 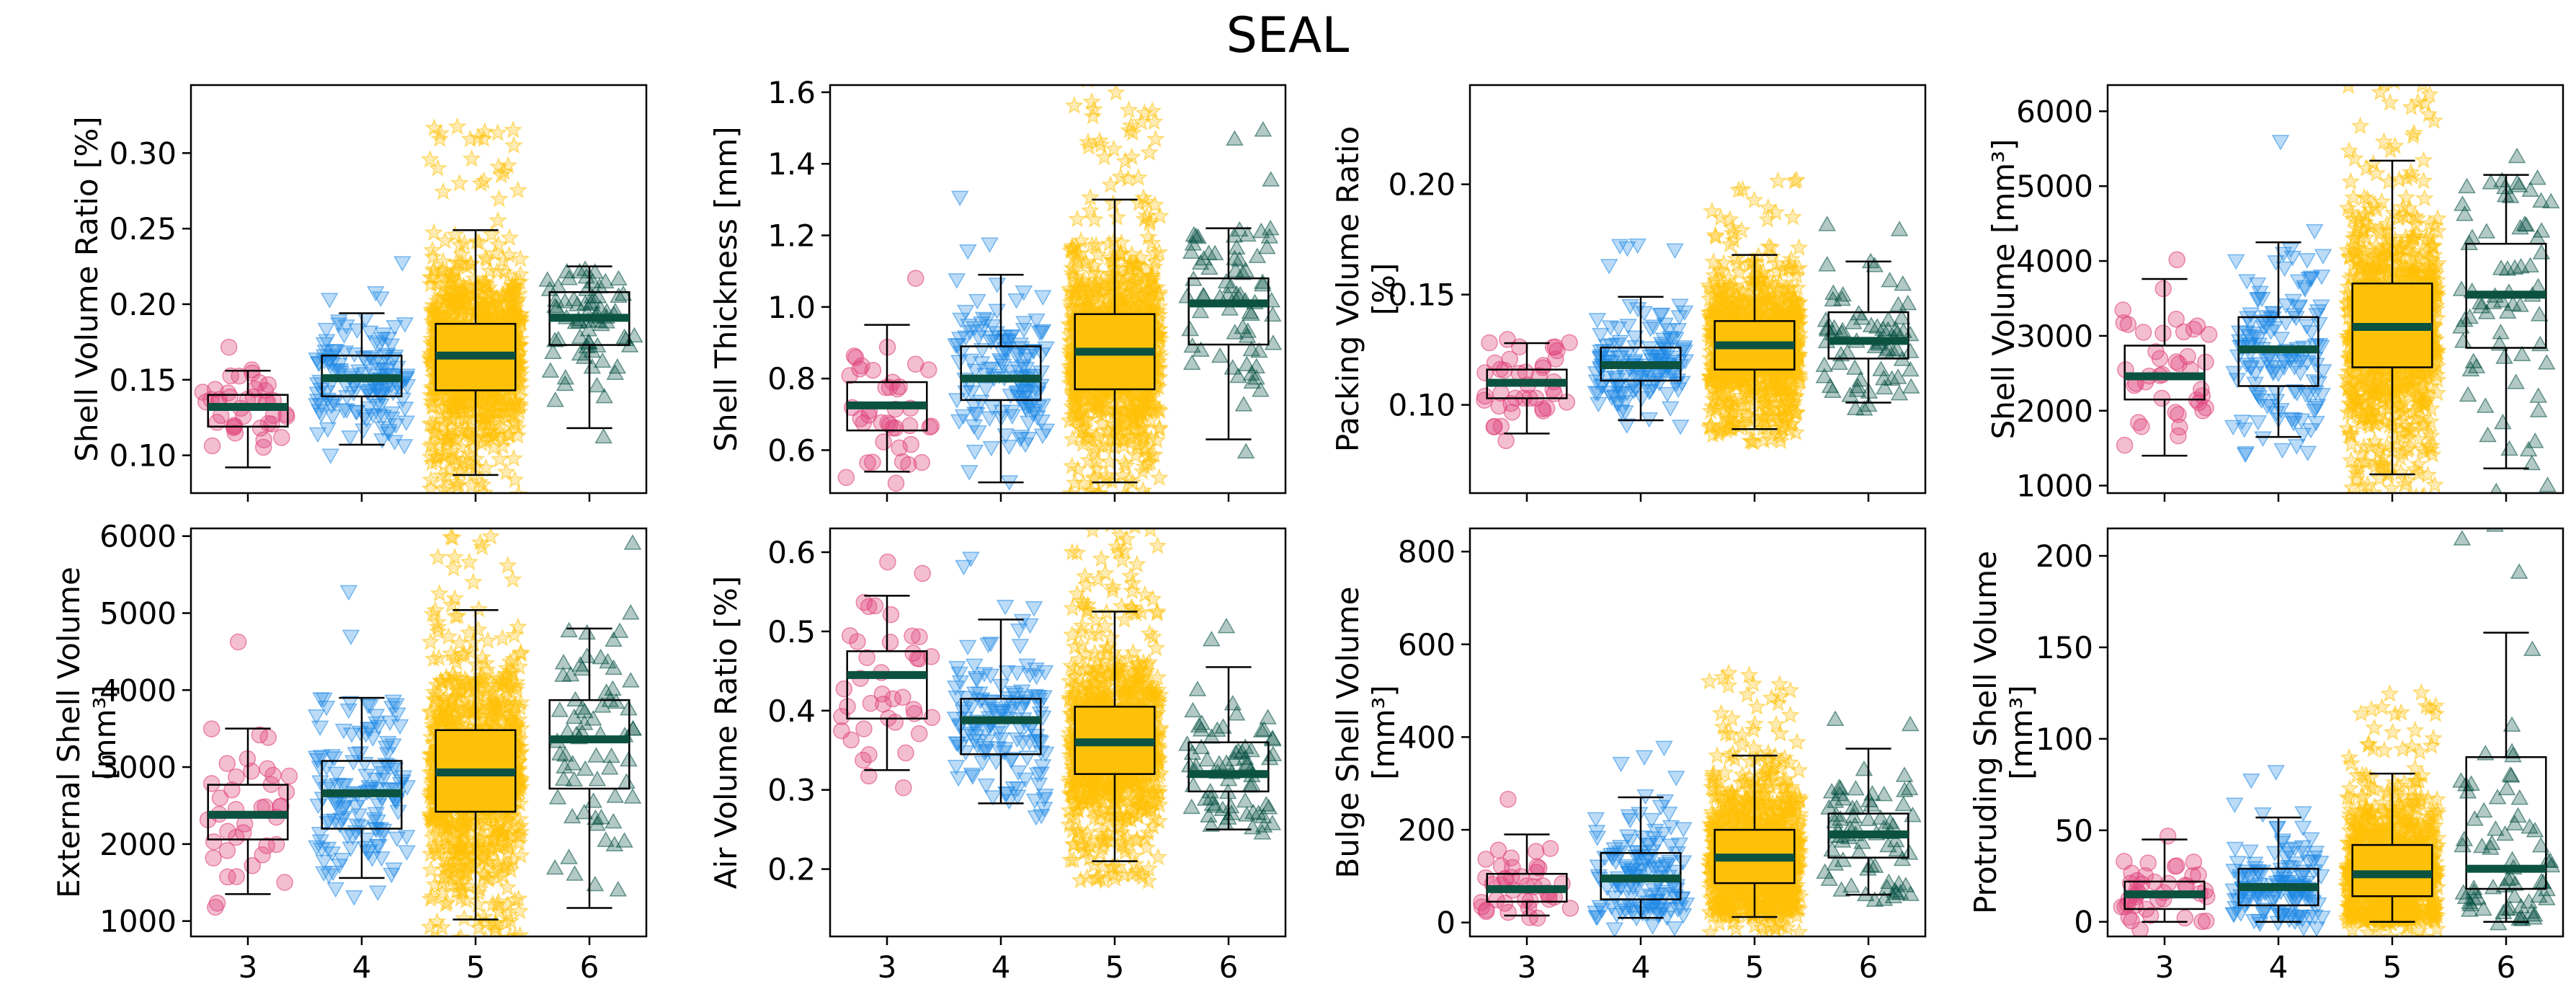 What do you see at coordinates (726, 288) in the screenshot?
I see `y-axis-label: Shell Thickness [mm]` at bounding box center [726, 288].